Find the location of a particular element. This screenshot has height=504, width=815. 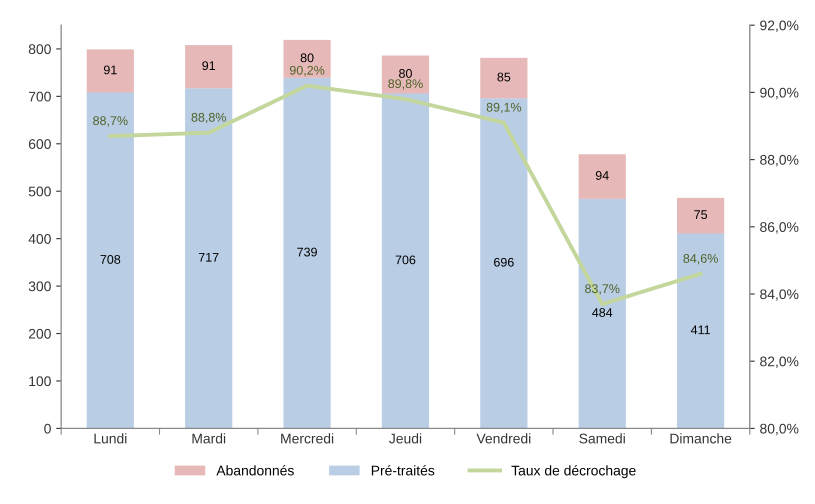

data-label: 88,7% is located at coordinates (110, 121).